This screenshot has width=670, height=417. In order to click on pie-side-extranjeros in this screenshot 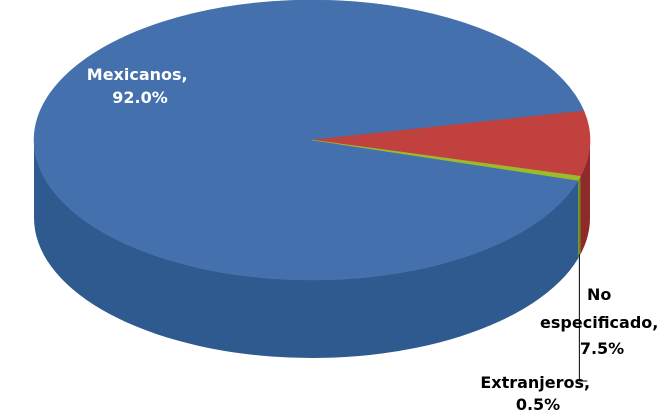, I will do `click(579, 217)`.